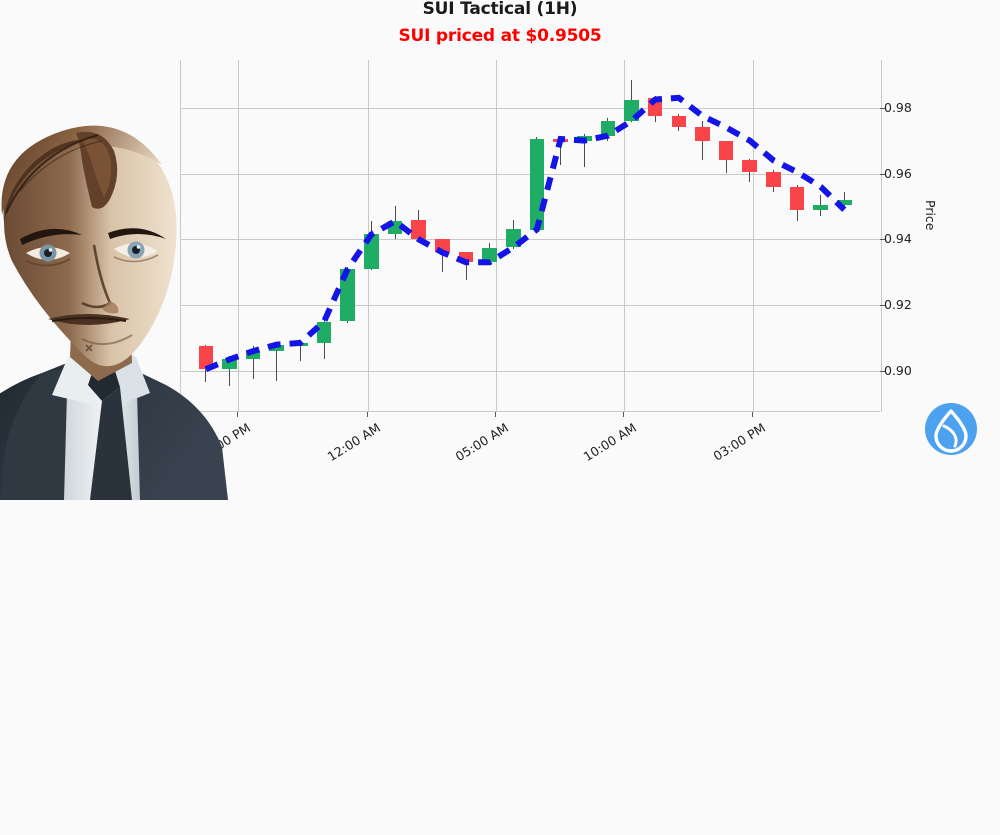  What do you see at coordinates (500, 36) in the screenshot?
I see `price-subtitle: SUI priced at $0.9505` at bounding box center [500, 36].